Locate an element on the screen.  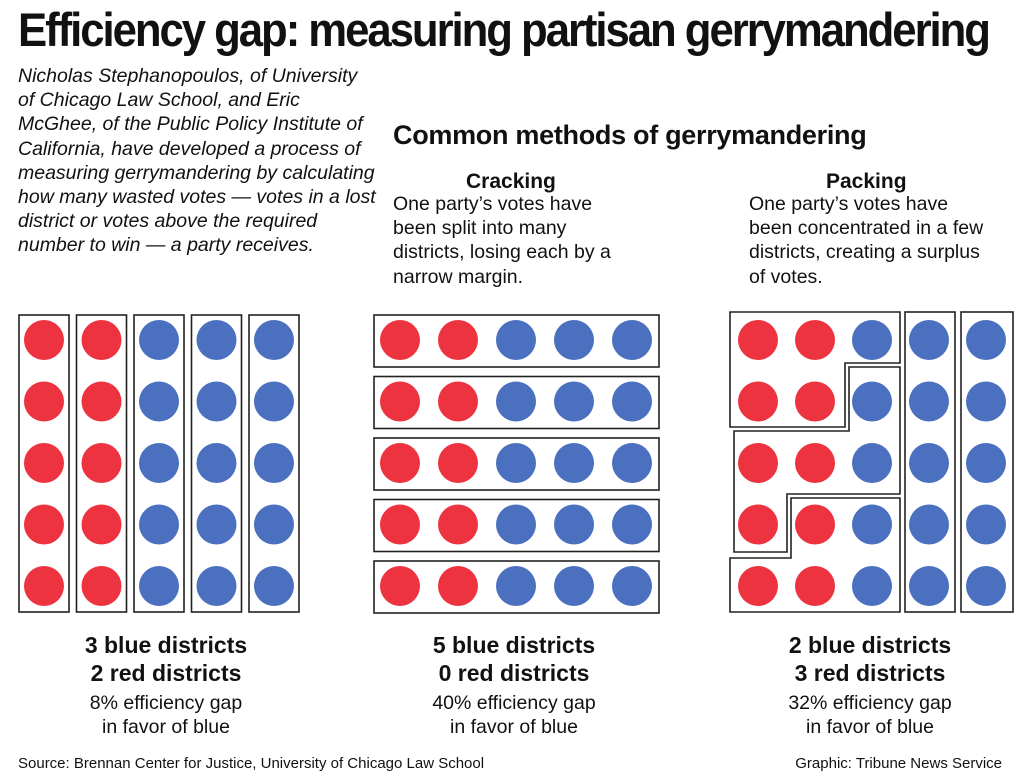
cracking-gap-line1: 40% efficiency gap is located at coordinates (514, 703).